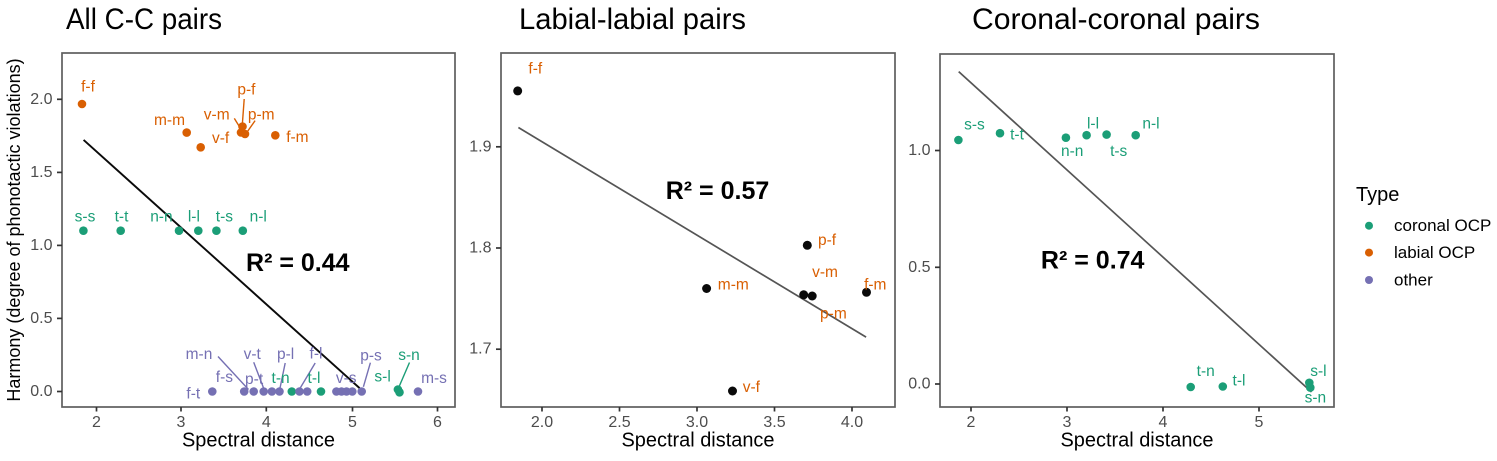  What do you see at coordinates (193, 393) in the screenshot?
I see `svg-text: f-t` at bounding box center [193, 393].